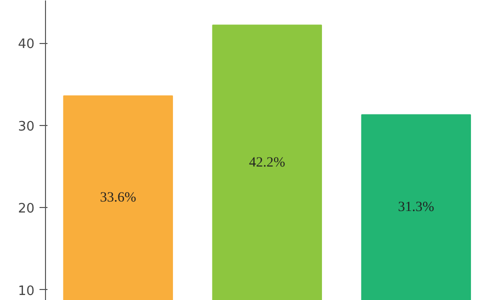 The image size is (502, 300). Describe the element at coordinates (416, 208) in the screenshot. I see `data-label: 31.3%` at that location.